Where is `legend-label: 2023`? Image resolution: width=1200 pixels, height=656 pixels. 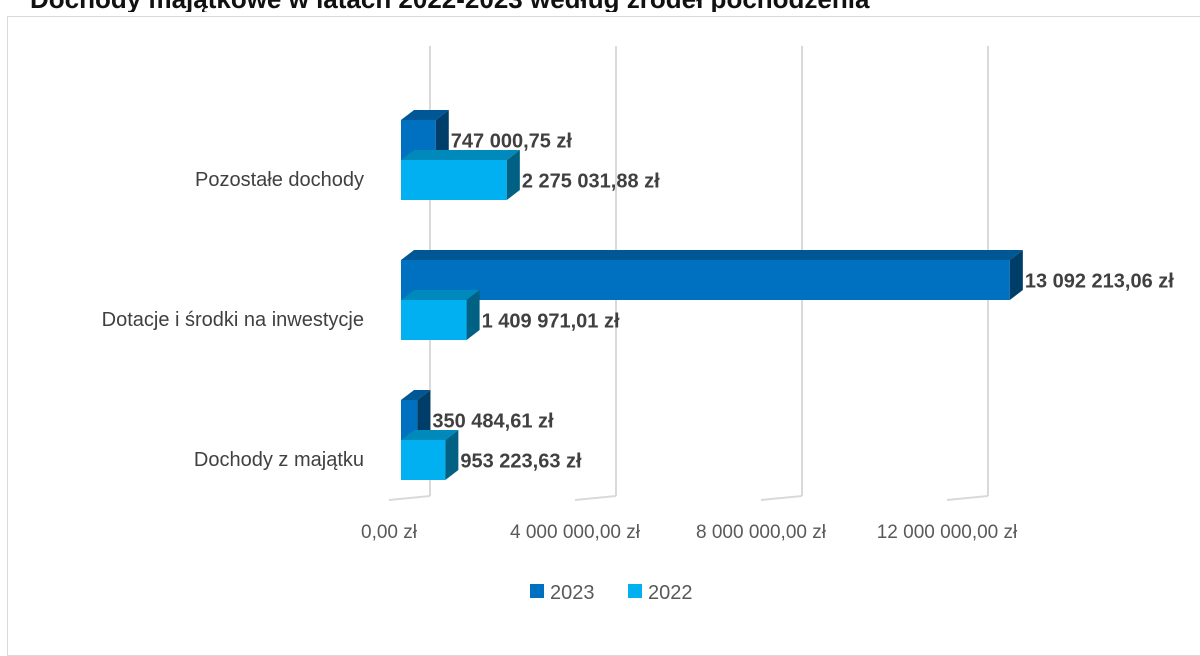 legend-label: 2023 is located at coordinates (572, 593).